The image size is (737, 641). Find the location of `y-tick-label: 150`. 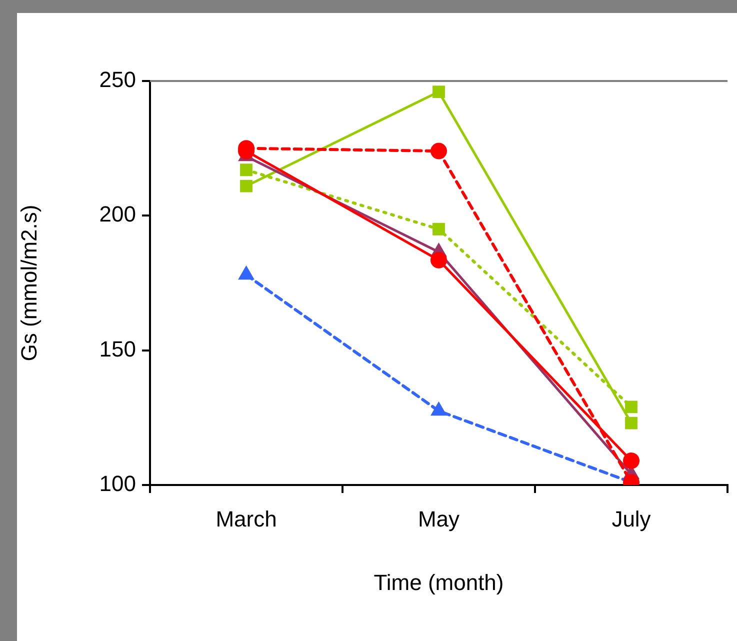

y-tick-label: 150 is located at coordinates (117, 349).